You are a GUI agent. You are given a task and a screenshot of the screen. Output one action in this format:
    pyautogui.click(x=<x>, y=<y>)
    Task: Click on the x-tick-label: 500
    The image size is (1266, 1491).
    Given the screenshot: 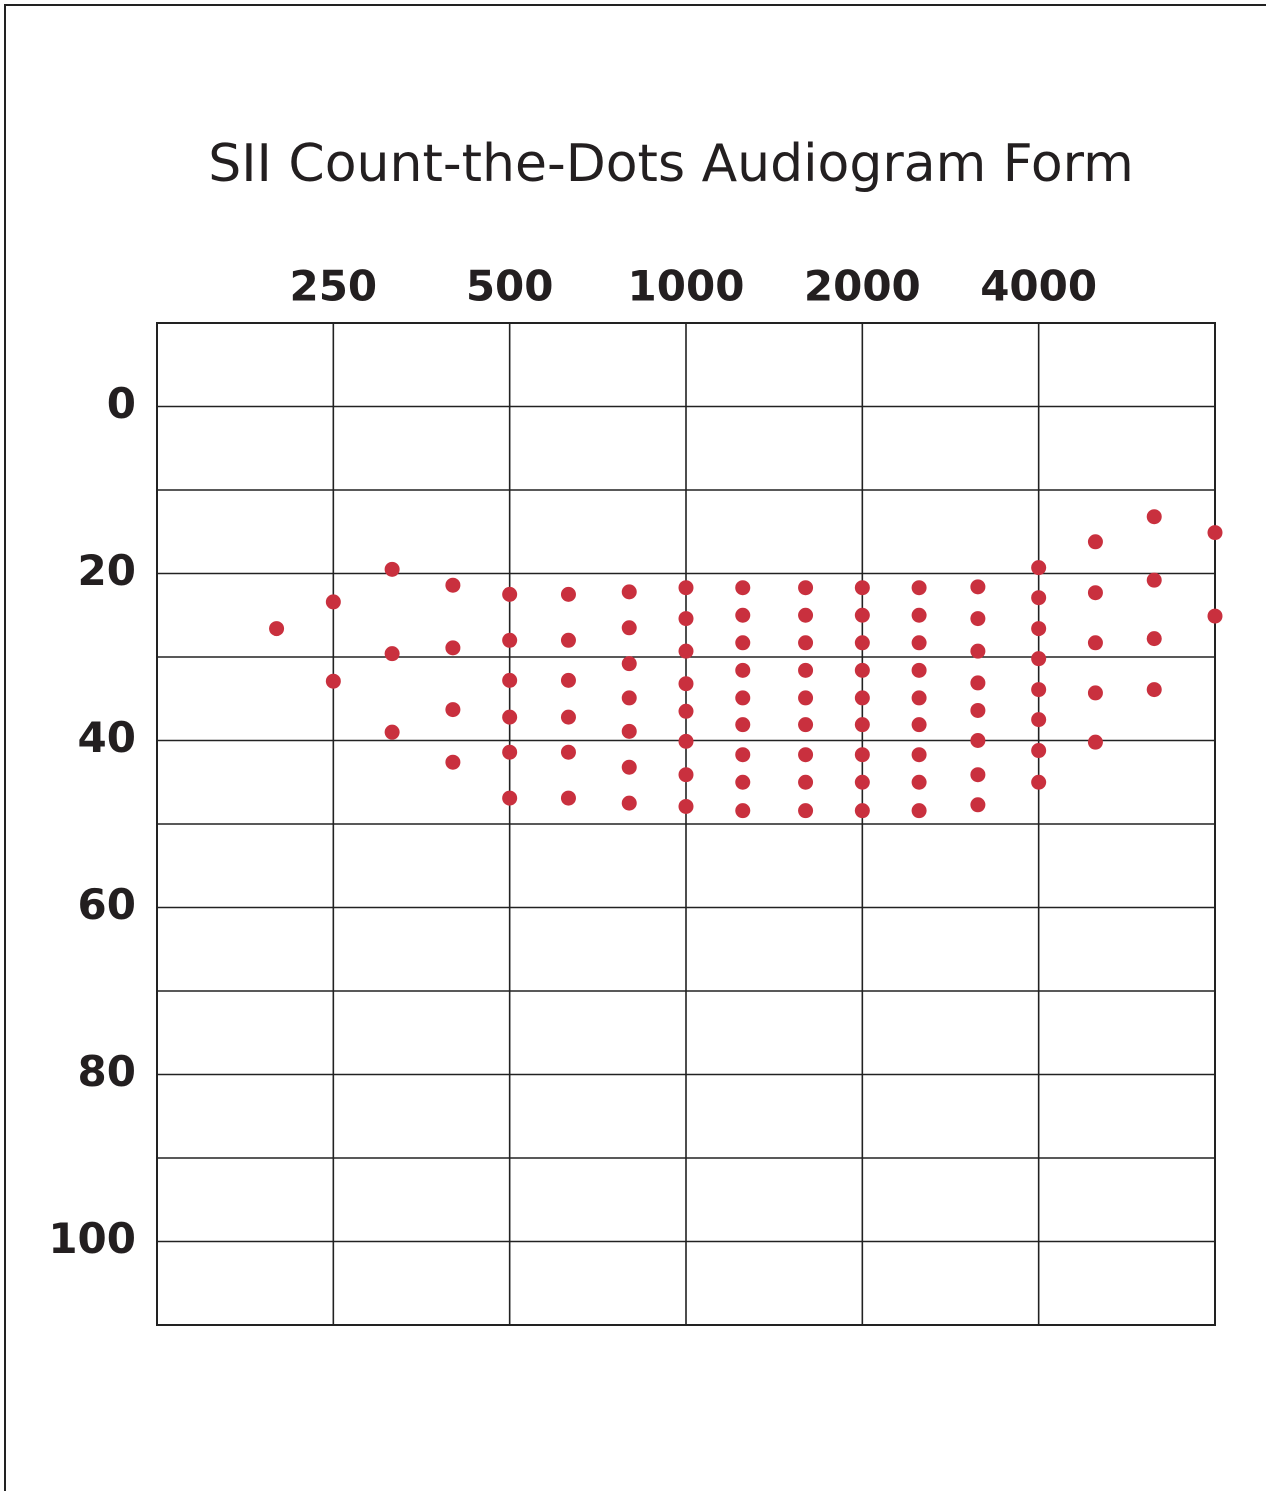 What is the action you would take?
    pyautogui.click(x=510, y=286)
    